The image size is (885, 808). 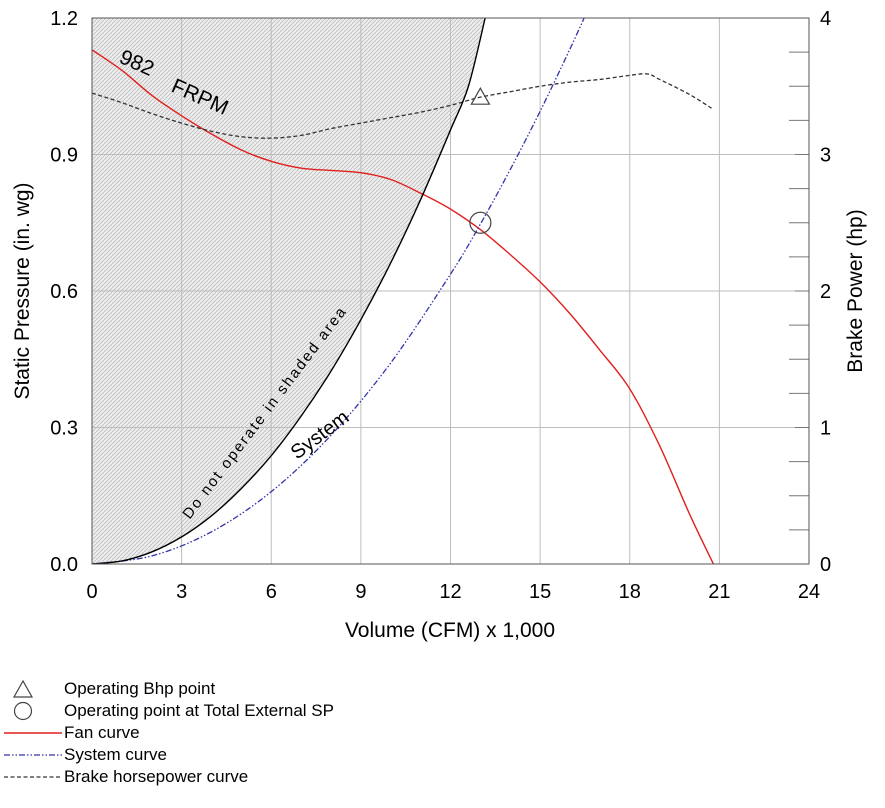 I want to click on y-left-tick-labels: 0.0 0.3 0.6 0.9 1.2, so click(x=64, y=292).